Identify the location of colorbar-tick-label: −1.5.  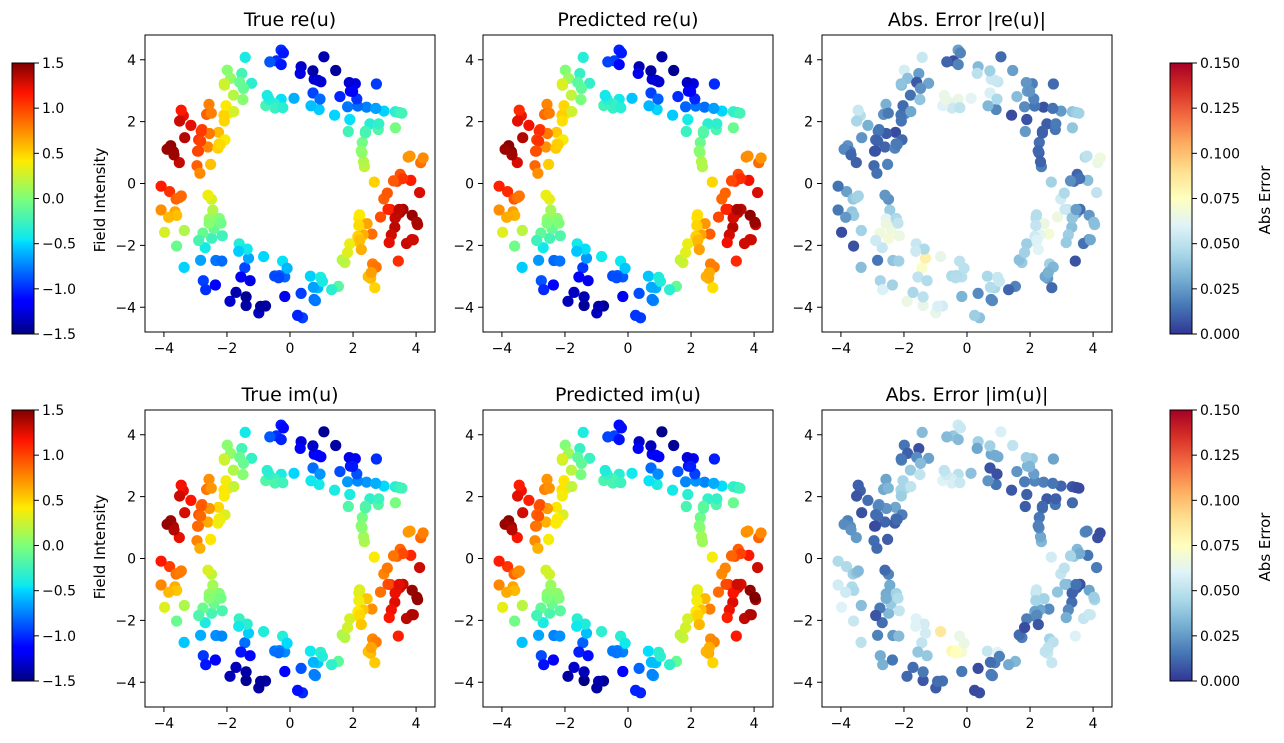
(59, 682).